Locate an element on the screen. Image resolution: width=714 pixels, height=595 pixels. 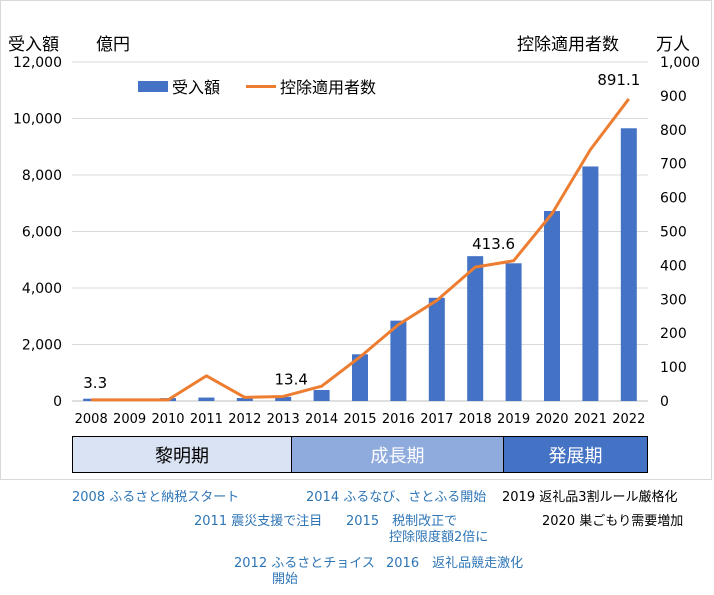
phase-band: 黎明期 成長期 発展期 is located at coordinates (360, 454).